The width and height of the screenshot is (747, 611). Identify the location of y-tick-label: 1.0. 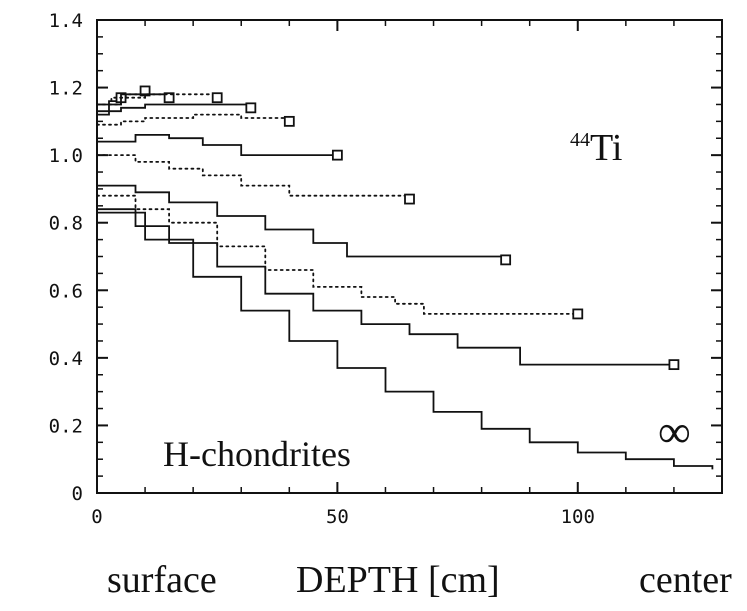
(66, 156).